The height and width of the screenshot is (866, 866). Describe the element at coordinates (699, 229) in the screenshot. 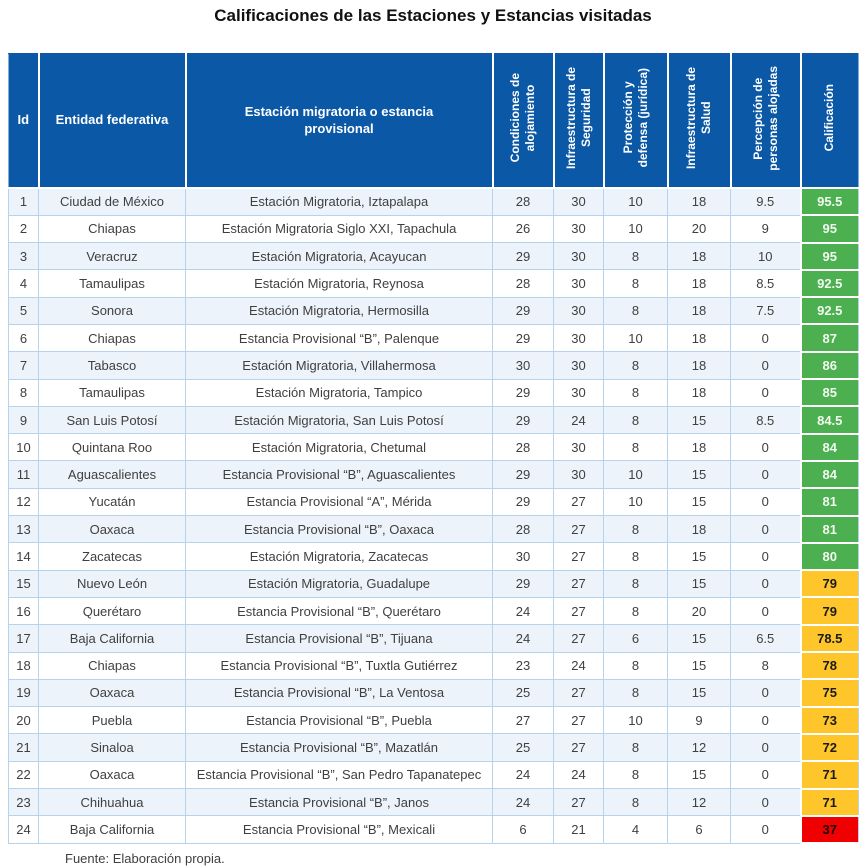

I see `salud-cell: 20` at that location.